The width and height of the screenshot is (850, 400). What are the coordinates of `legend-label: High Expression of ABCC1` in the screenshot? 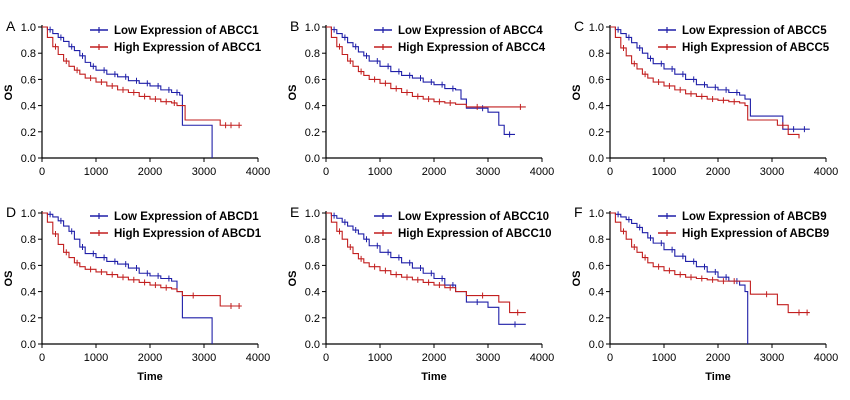 It's located at (188, 48).